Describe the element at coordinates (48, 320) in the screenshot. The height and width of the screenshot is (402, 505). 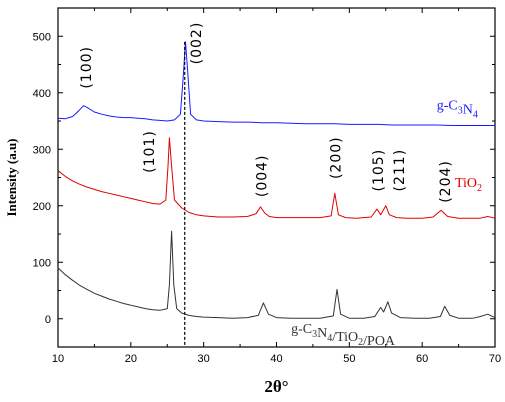
I see `y-tick-label: 0` at that location.